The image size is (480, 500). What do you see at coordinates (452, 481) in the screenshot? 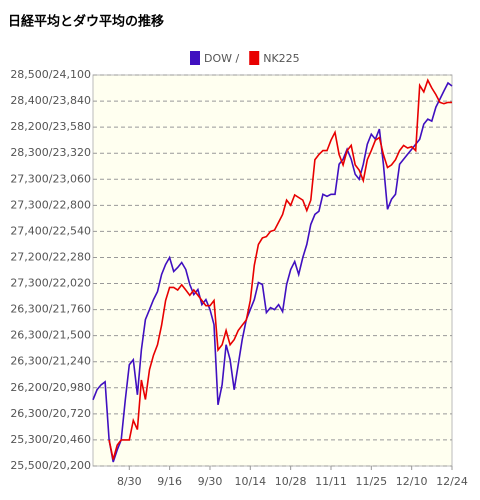
I see `x-tick-label: 12/24` at bounding box center [452, 481].